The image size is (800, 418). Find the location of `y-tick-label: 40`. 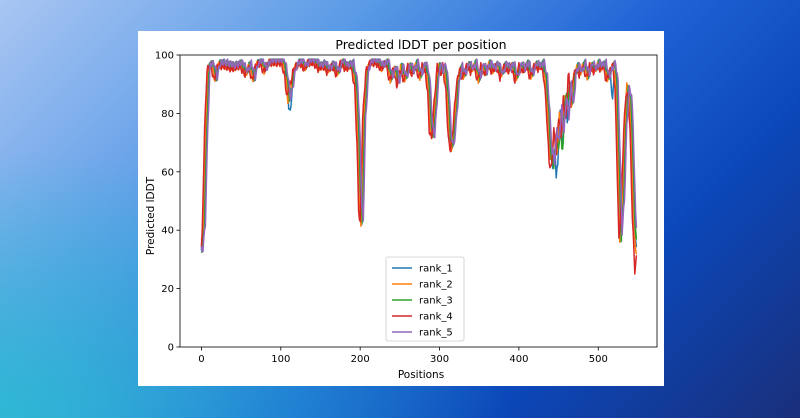

y-tick-label: 40 is located at coordinates (167, 231).